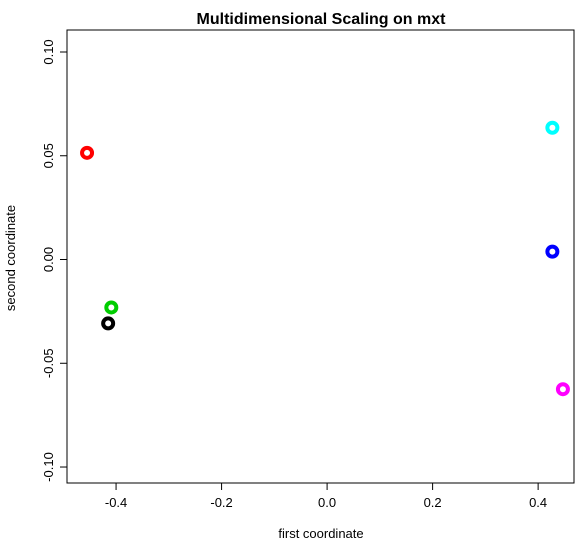 This screenshot has height=542, width=575. I want to click on y-tick-label: -0.05, so click(48, 363).